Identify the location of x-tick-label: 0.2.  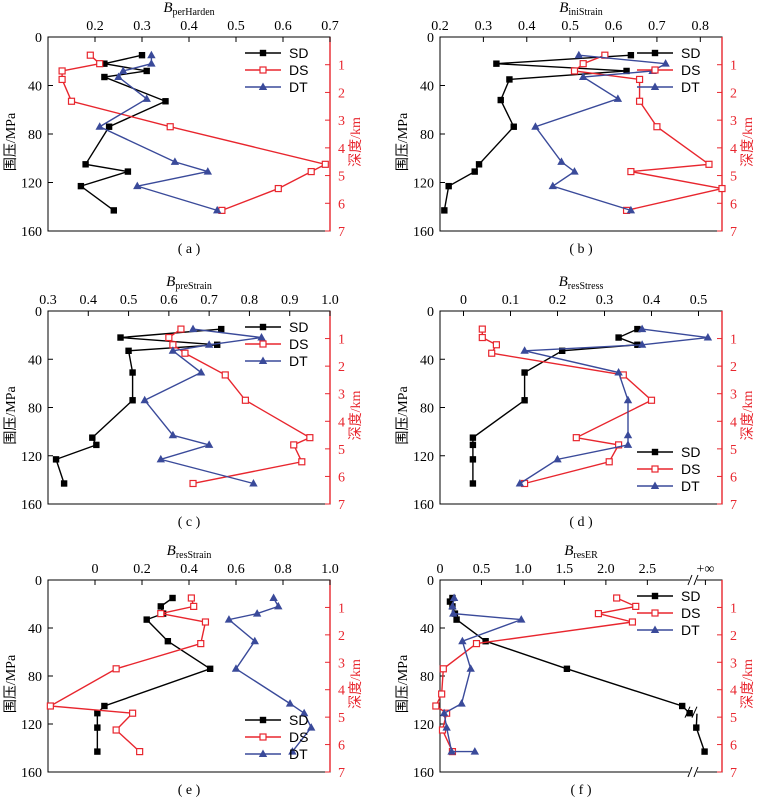
(142, 569).